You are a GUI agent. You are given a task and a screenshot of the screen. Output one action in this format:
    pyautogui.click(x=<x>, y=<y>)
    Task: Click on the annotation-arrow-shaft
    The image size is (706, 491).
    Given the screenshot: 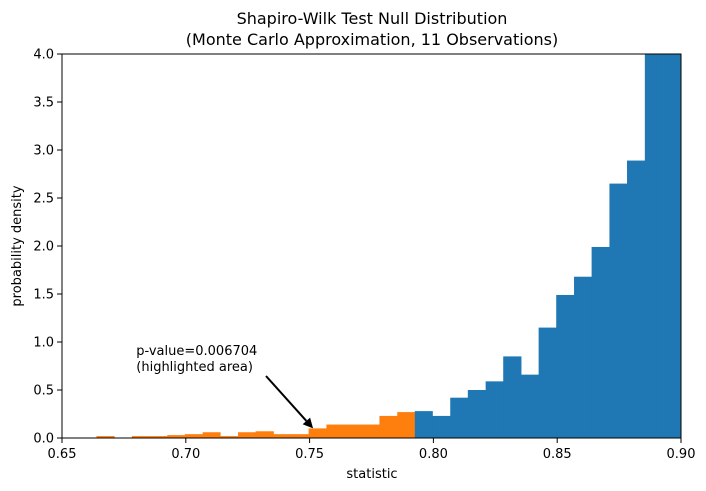 What is the action you would take?
    pyautogui.click(x=286, y=398)
    